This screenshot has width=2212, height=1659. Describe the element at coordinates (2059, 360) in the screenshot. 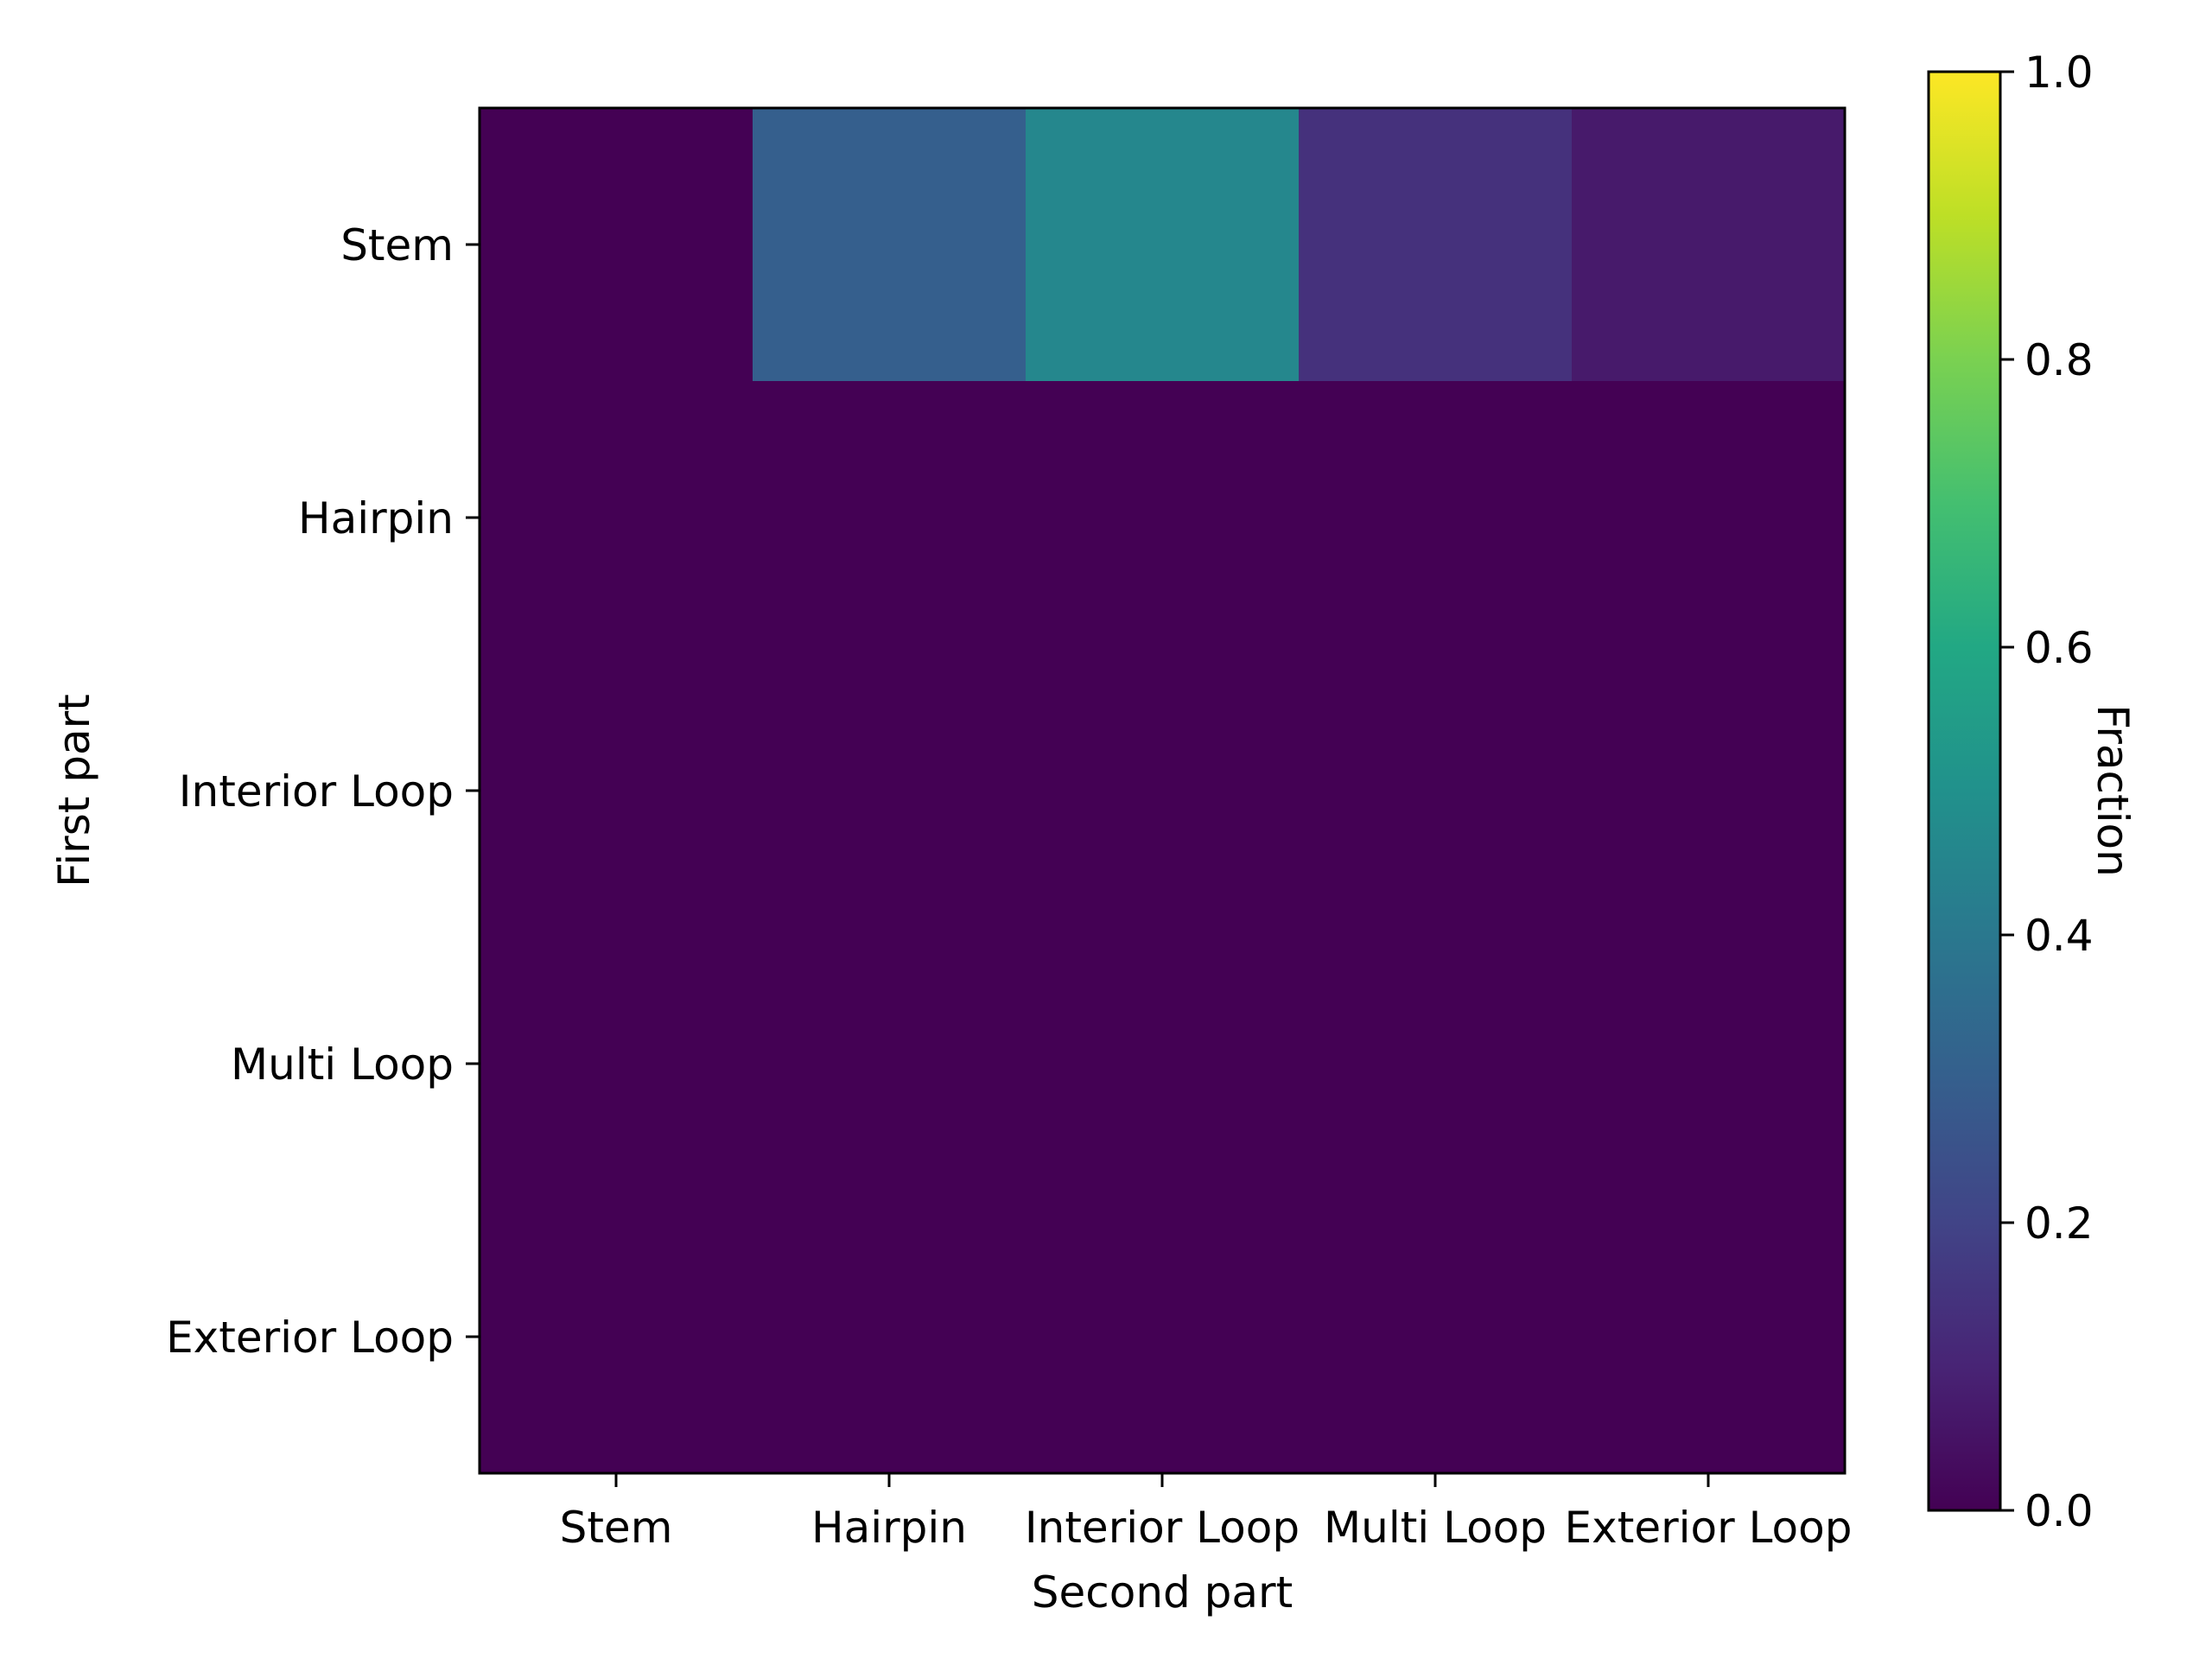

I see `colorbar-tick-label: 0.8` at that location.